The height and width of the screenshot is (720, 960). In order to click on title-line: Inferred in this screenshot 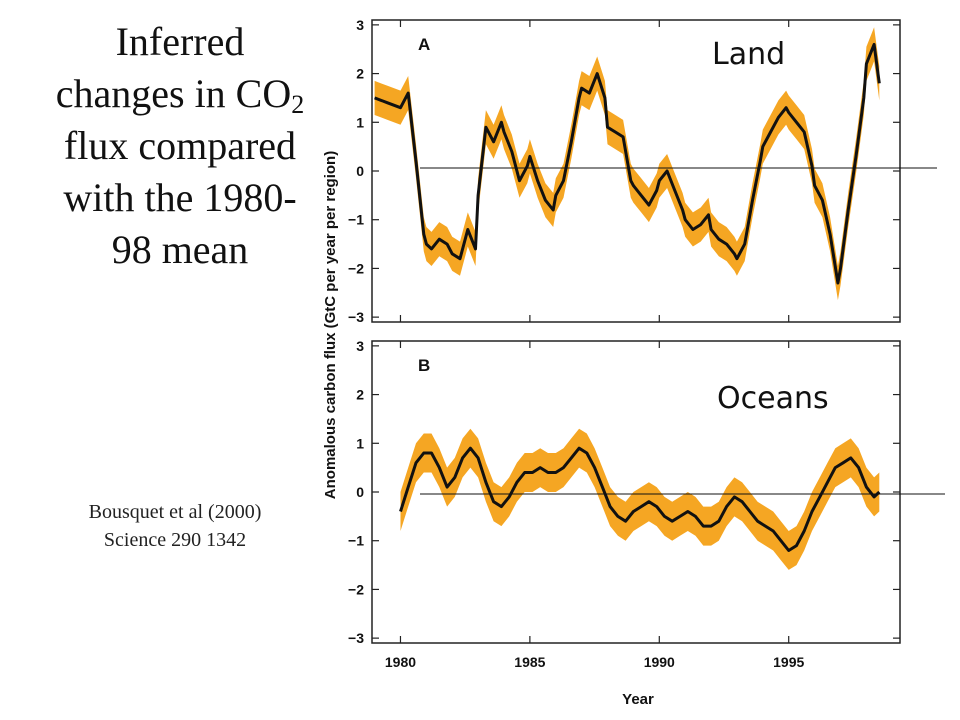, I will do `click(180, 41)`.